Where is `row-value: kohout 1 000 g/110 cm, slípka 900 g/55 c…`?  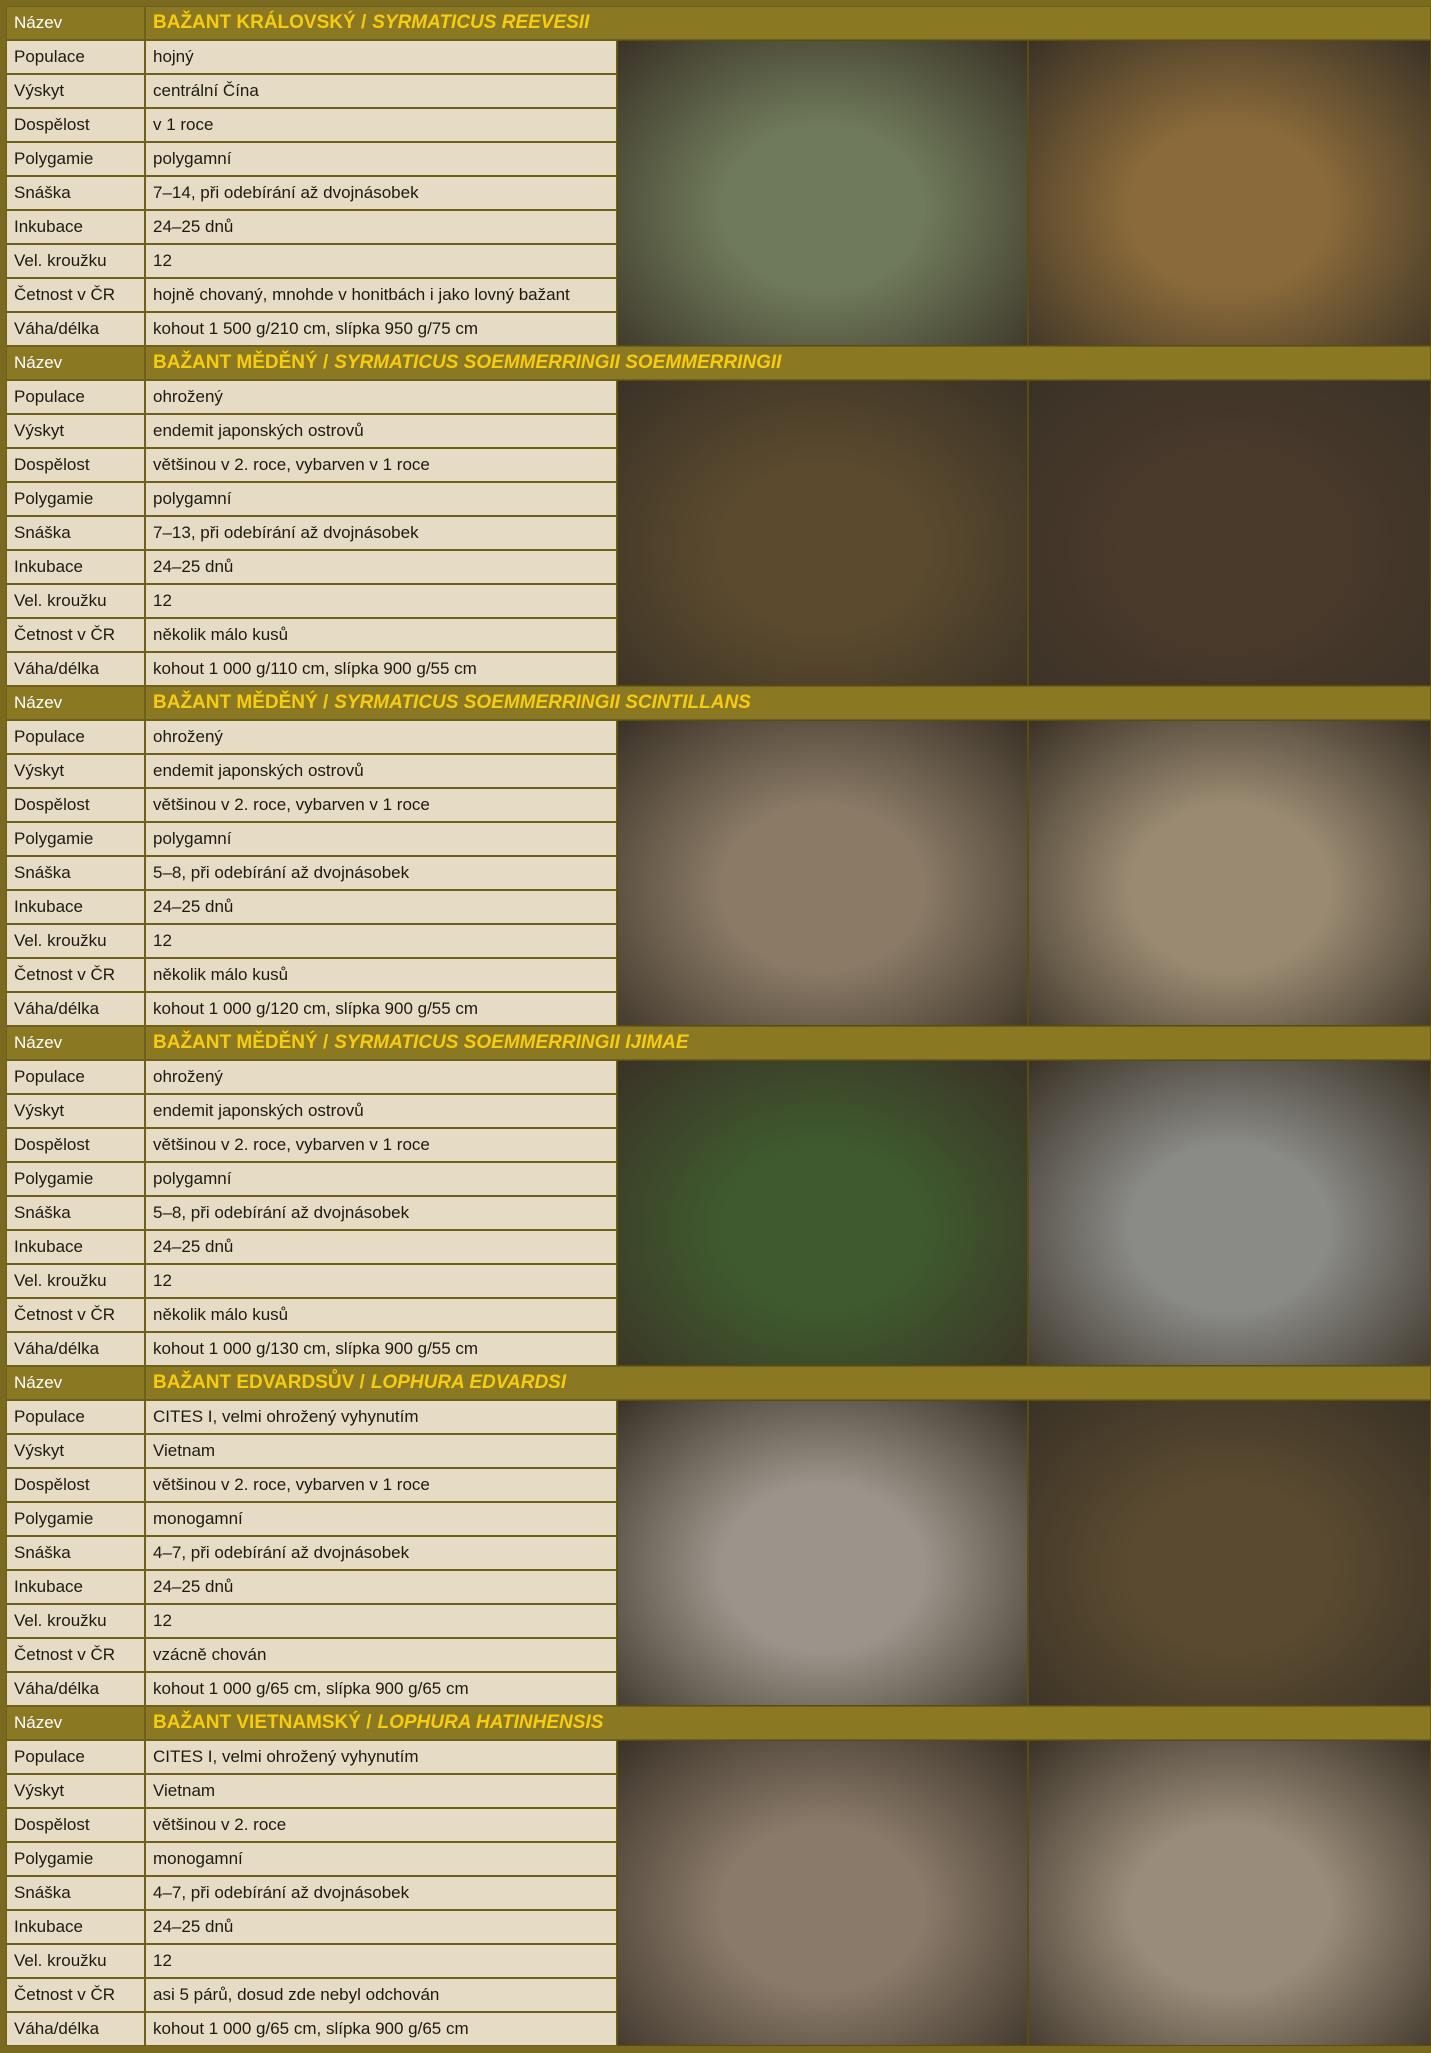
row-value: kohout 1 000 g/110 cm, slípka 900 g/55 c… is located at coordinates (381, 669).